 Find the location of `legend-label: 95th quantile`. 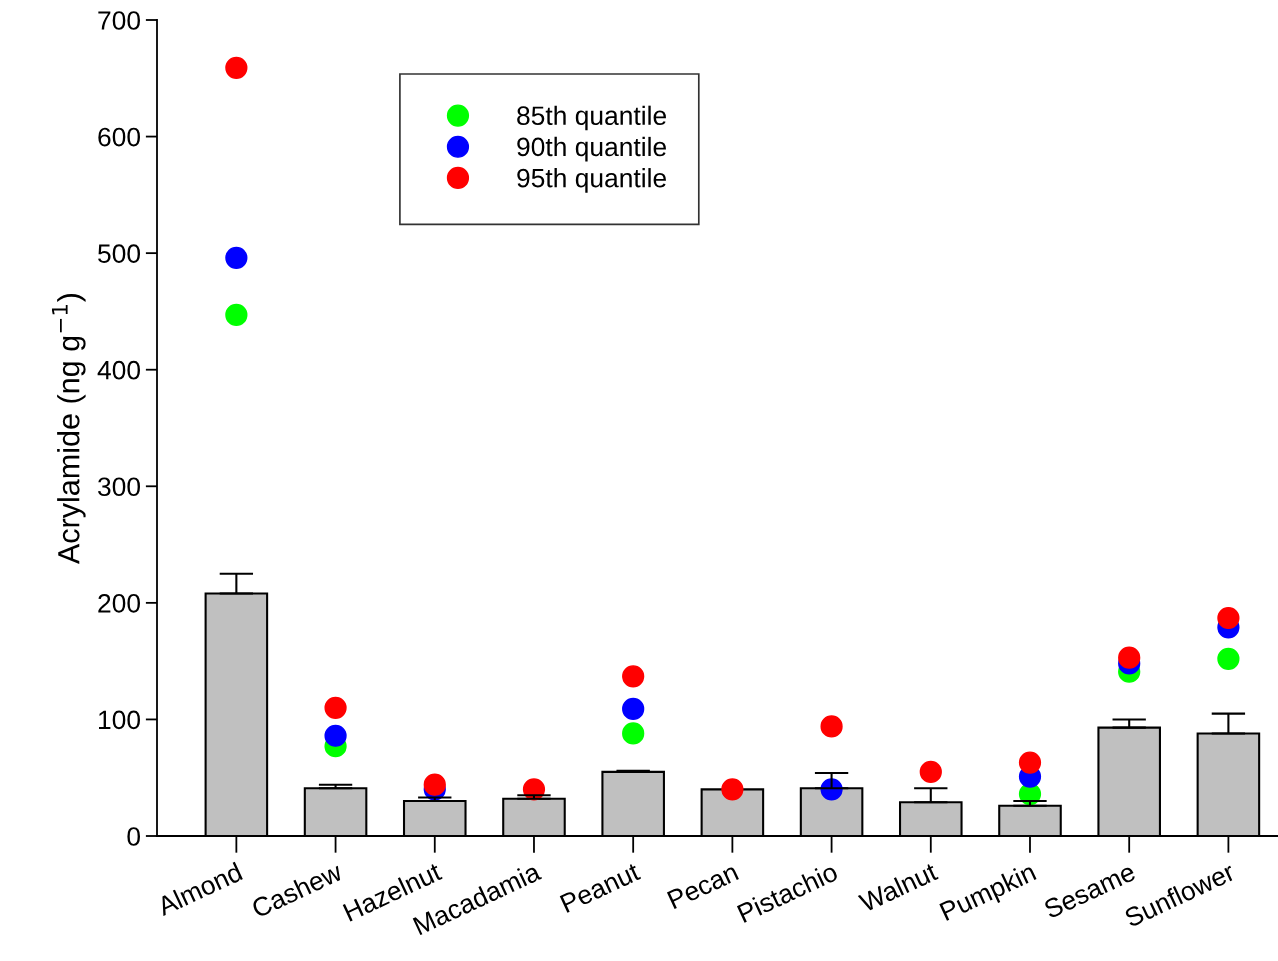

legend-label: 95th quantile is located at coordinates (591, 180).